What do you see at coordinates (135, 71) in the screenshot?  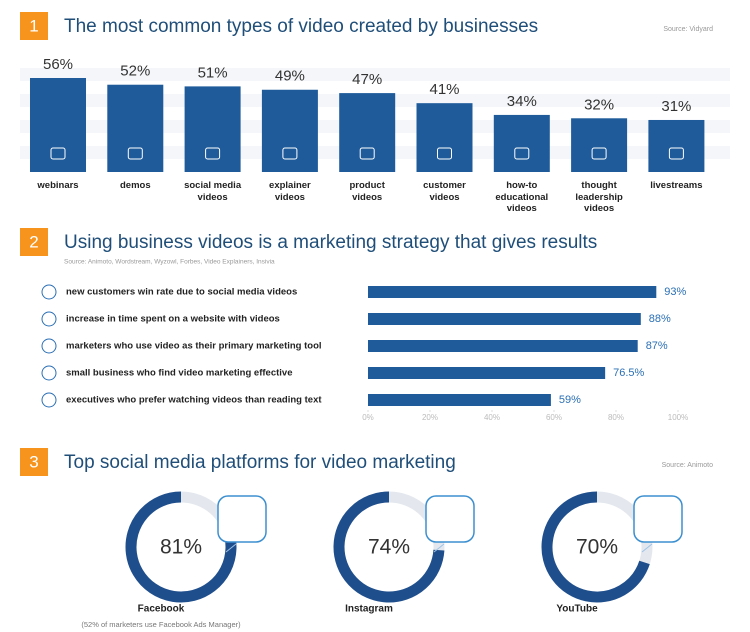 I see `value-label: 52%` at bounding box center [135, 71].